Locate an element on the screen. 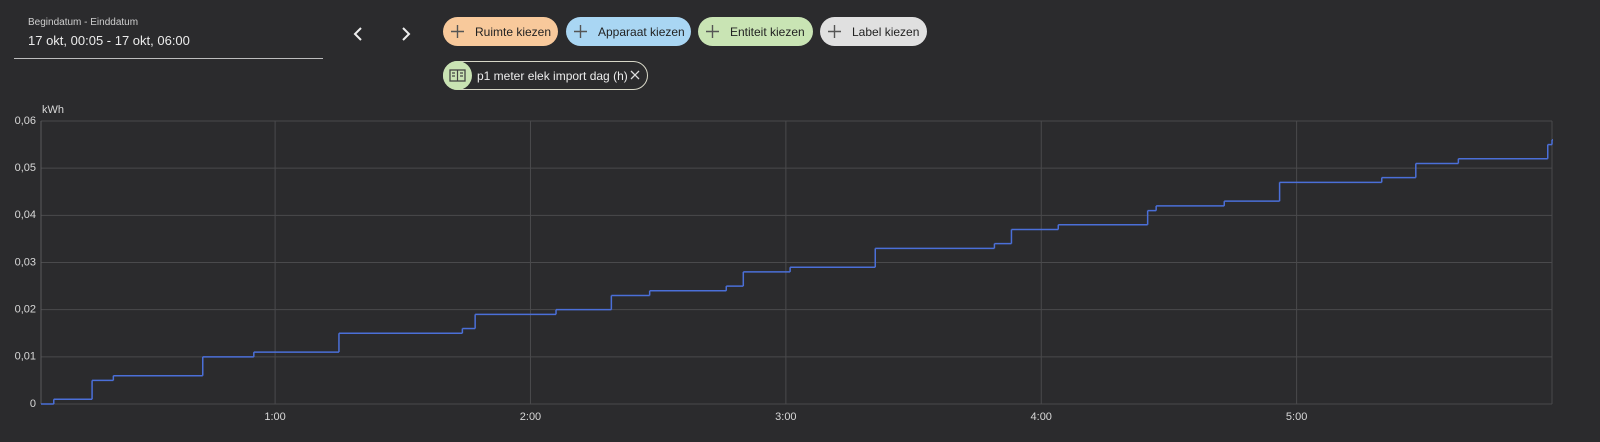  x-tick-label: 4:00 is located at coordinates (1041, 417).